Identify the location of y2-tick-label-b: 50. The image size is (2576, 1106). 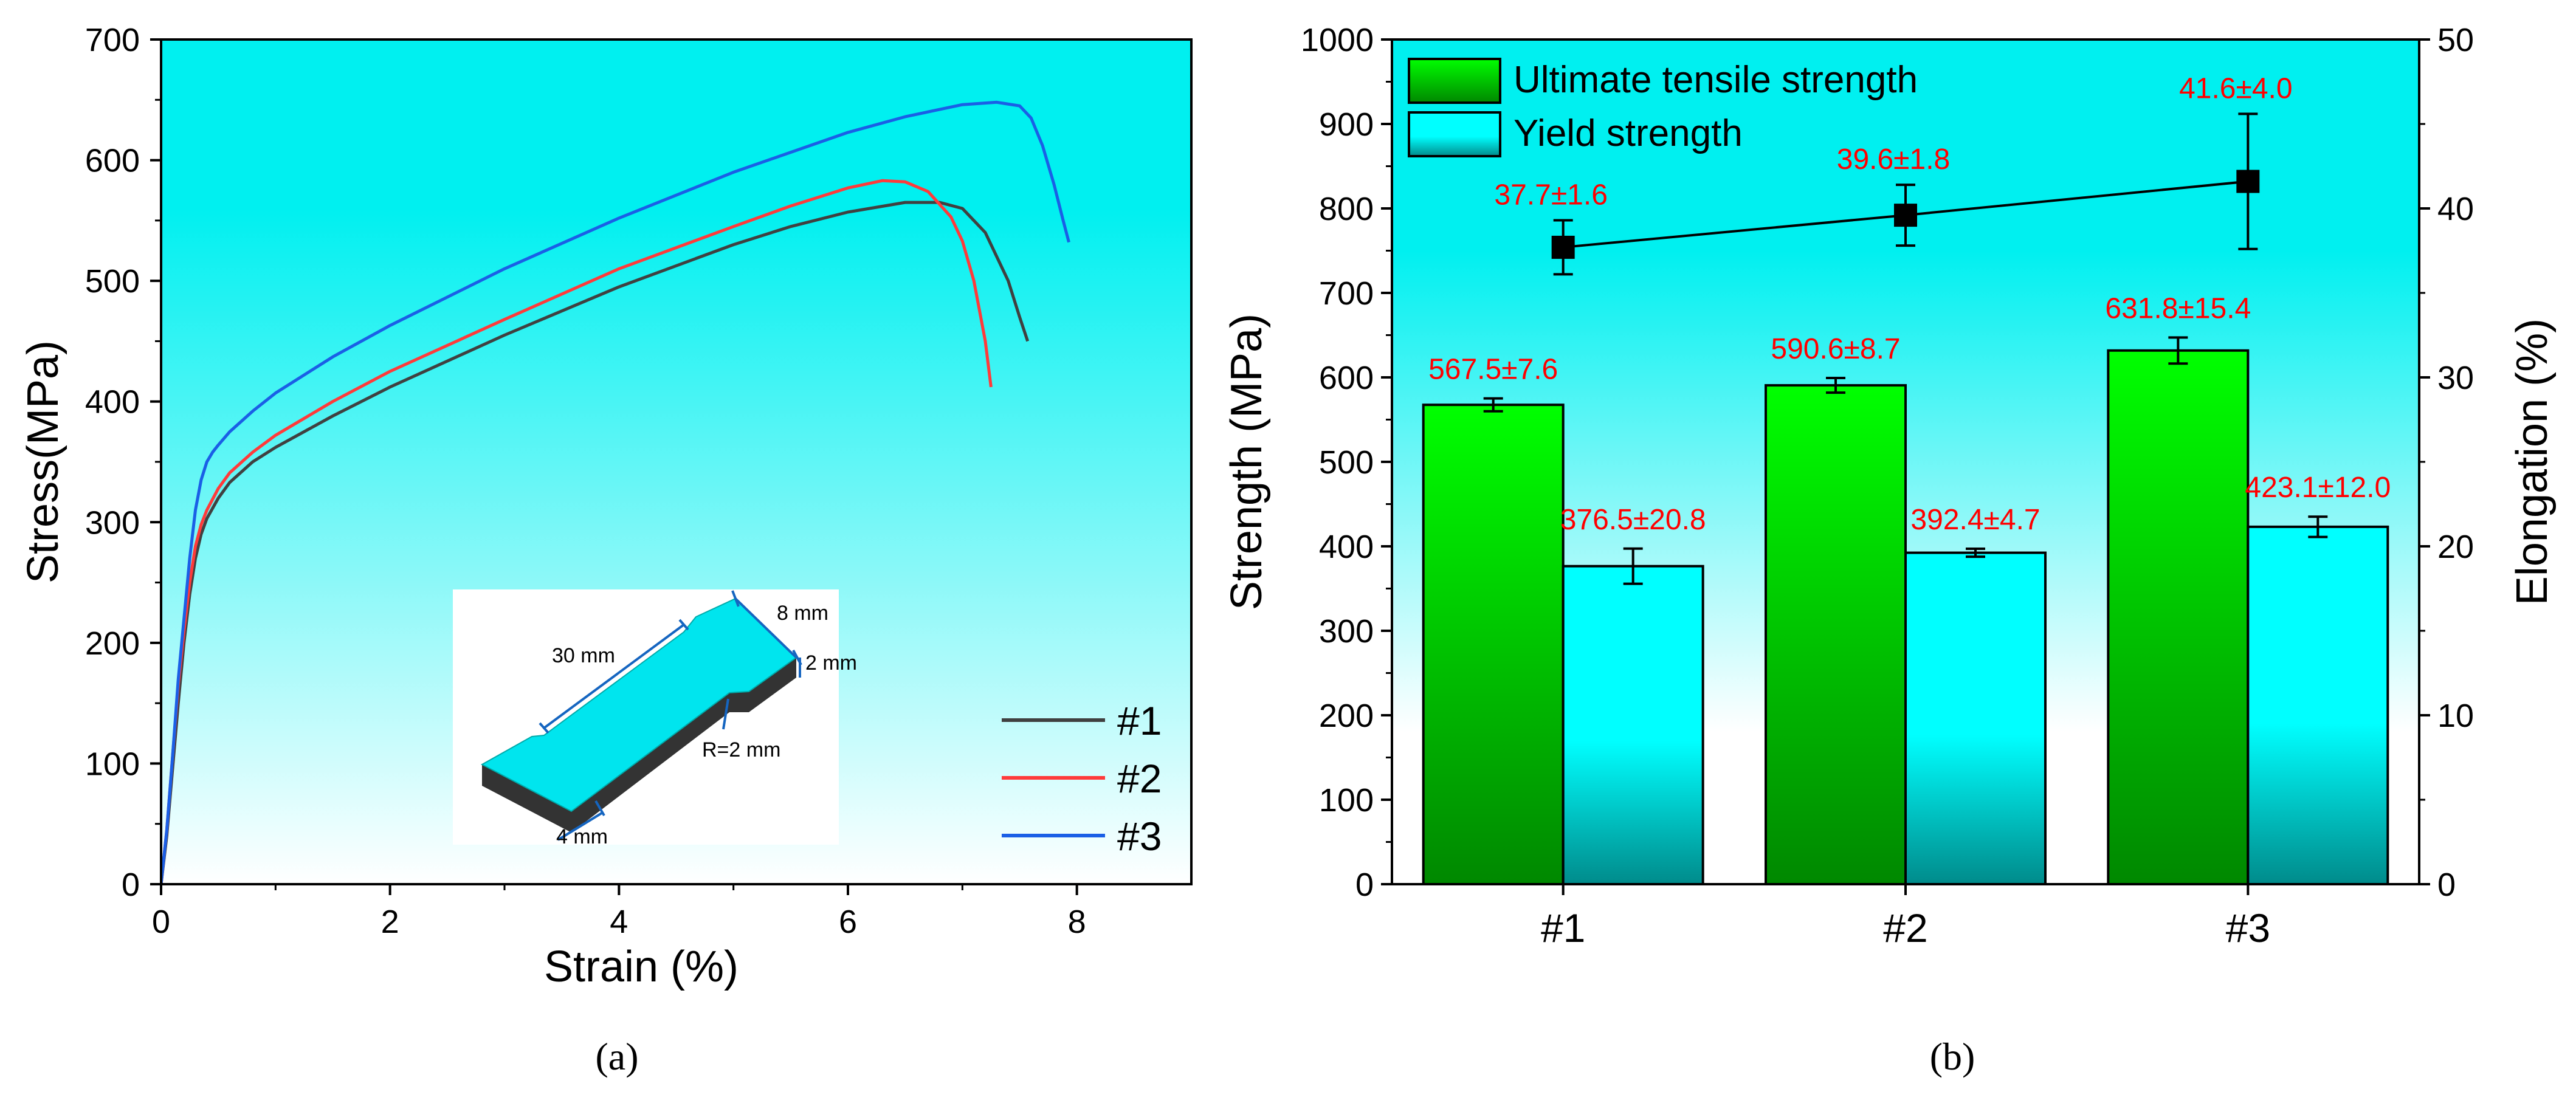
(2455, 40).